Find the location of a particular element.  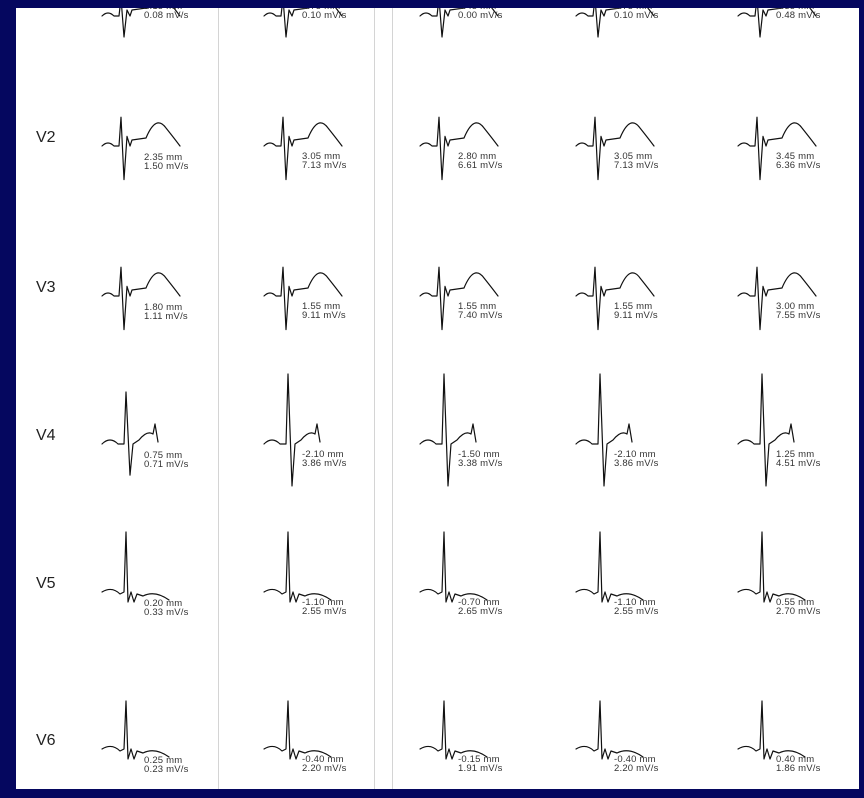

st-slope-mvs: 1.86 mV/s is located at coordinates (798, 768).